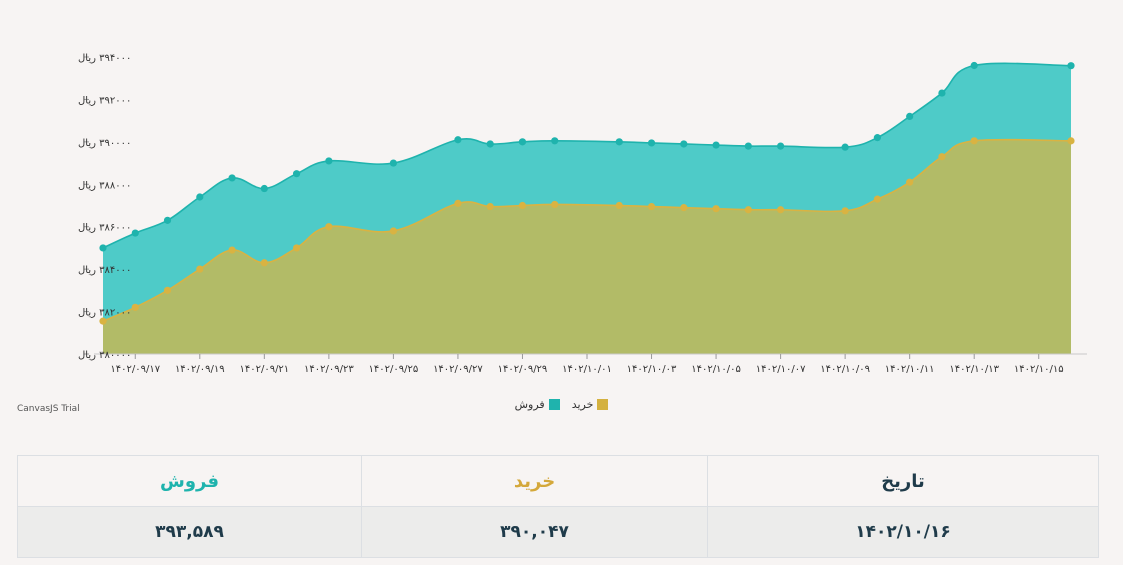  I want to click on y-tick-label: ۳۹۰۰۰۰ ریال, so click(104, 143).